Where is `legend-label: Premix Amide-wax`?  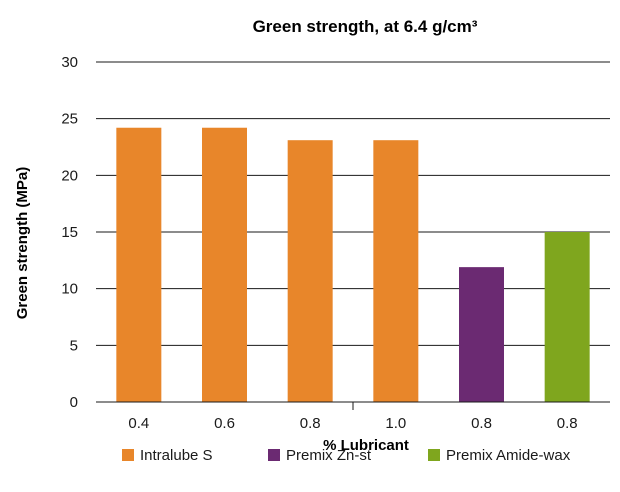
legend-label: Premix Amide-wax is located at coordinates (508, 455).